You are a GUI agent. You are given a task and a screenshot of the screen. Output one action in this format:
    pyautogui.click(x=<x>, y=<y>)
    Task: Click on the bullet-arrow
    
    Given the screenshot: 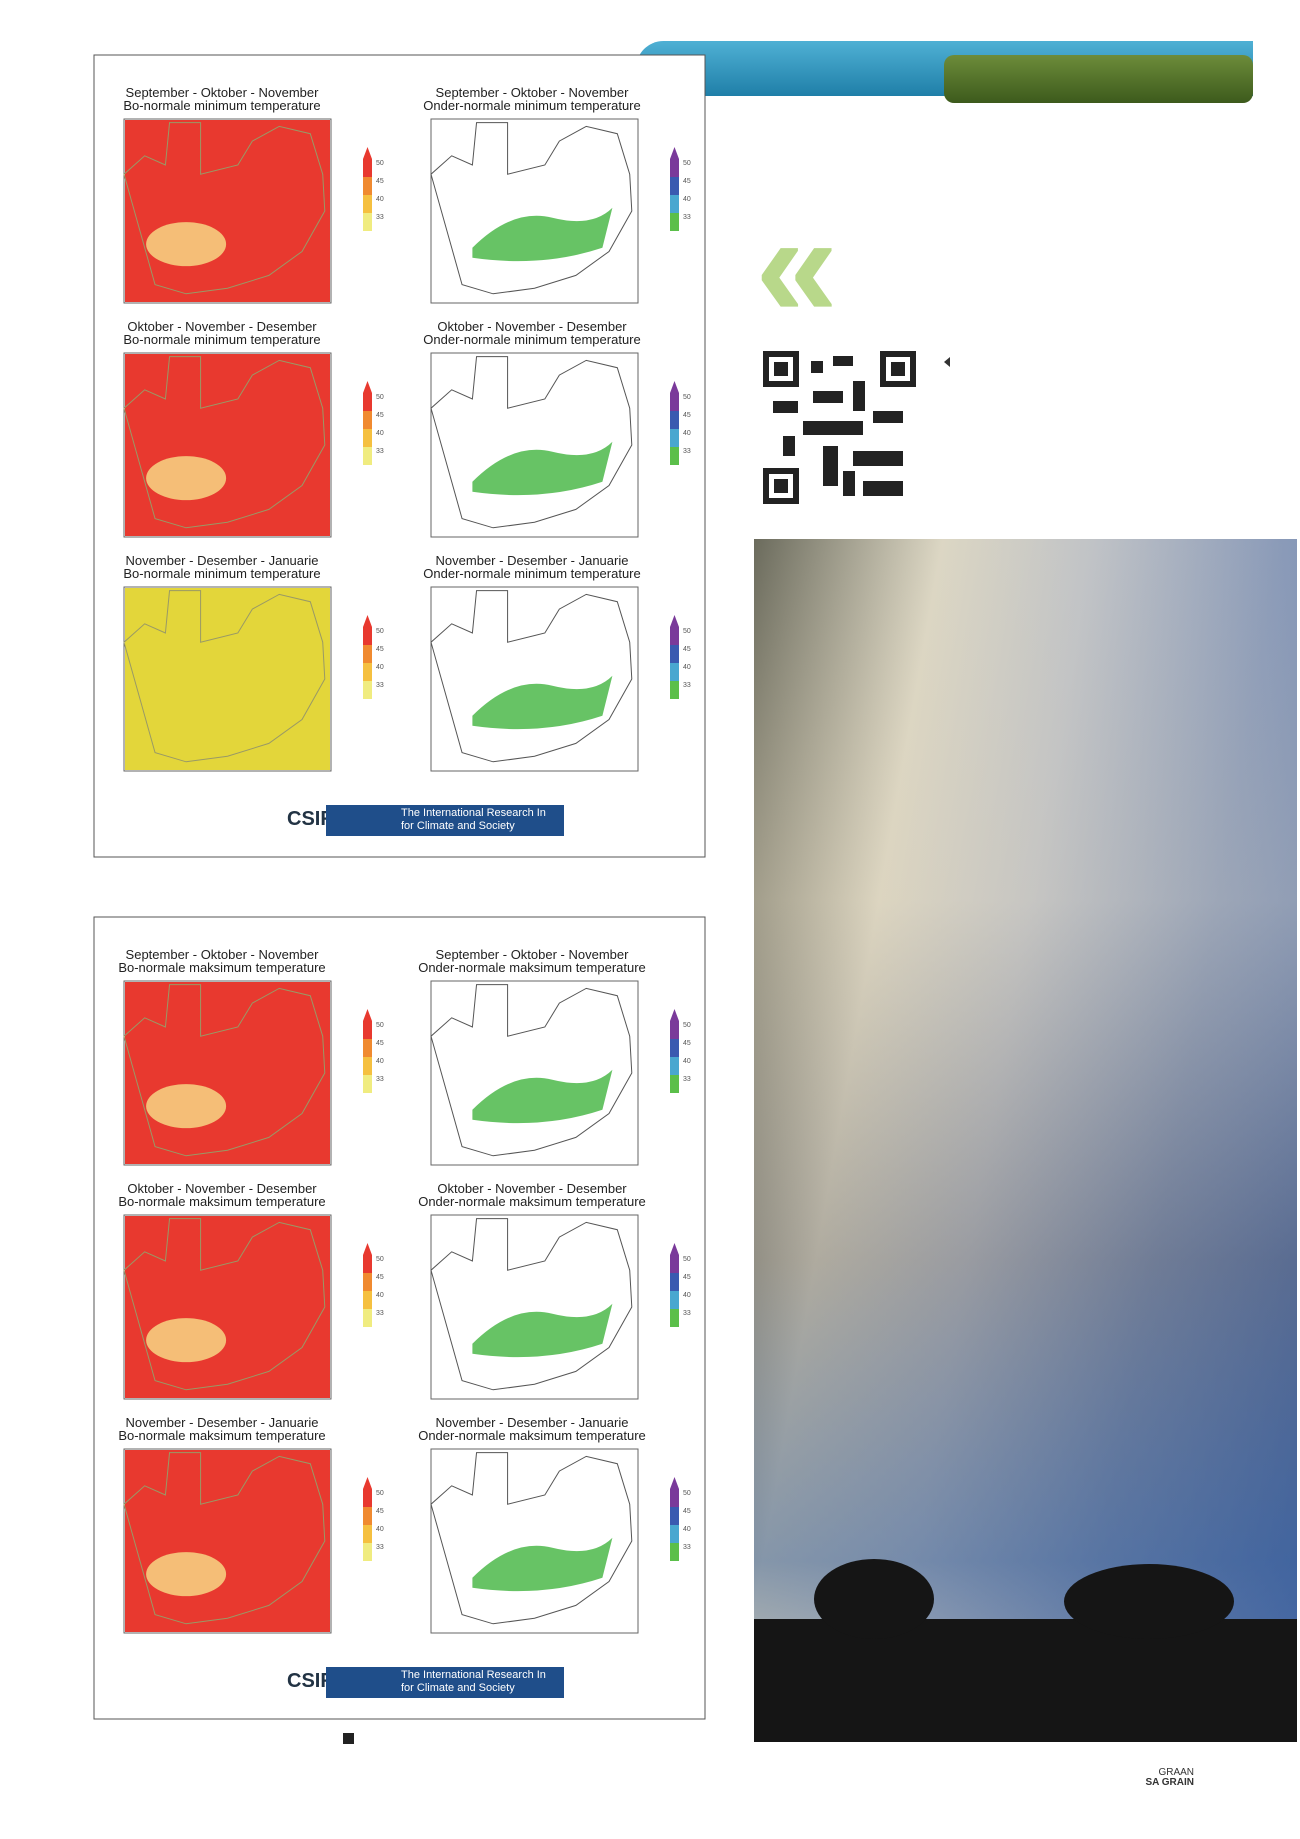 What is the action you would take?
    pyautogui.click(x=947, y=362)
    